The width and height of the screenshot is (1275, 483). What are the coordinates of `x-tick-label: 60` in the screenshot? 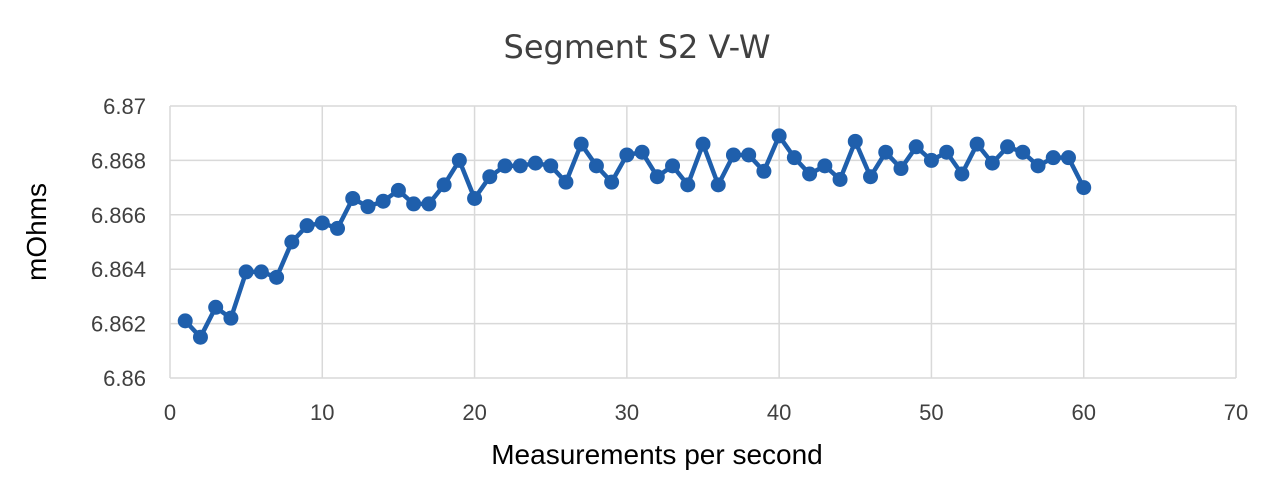 It's located at (1083, 412).